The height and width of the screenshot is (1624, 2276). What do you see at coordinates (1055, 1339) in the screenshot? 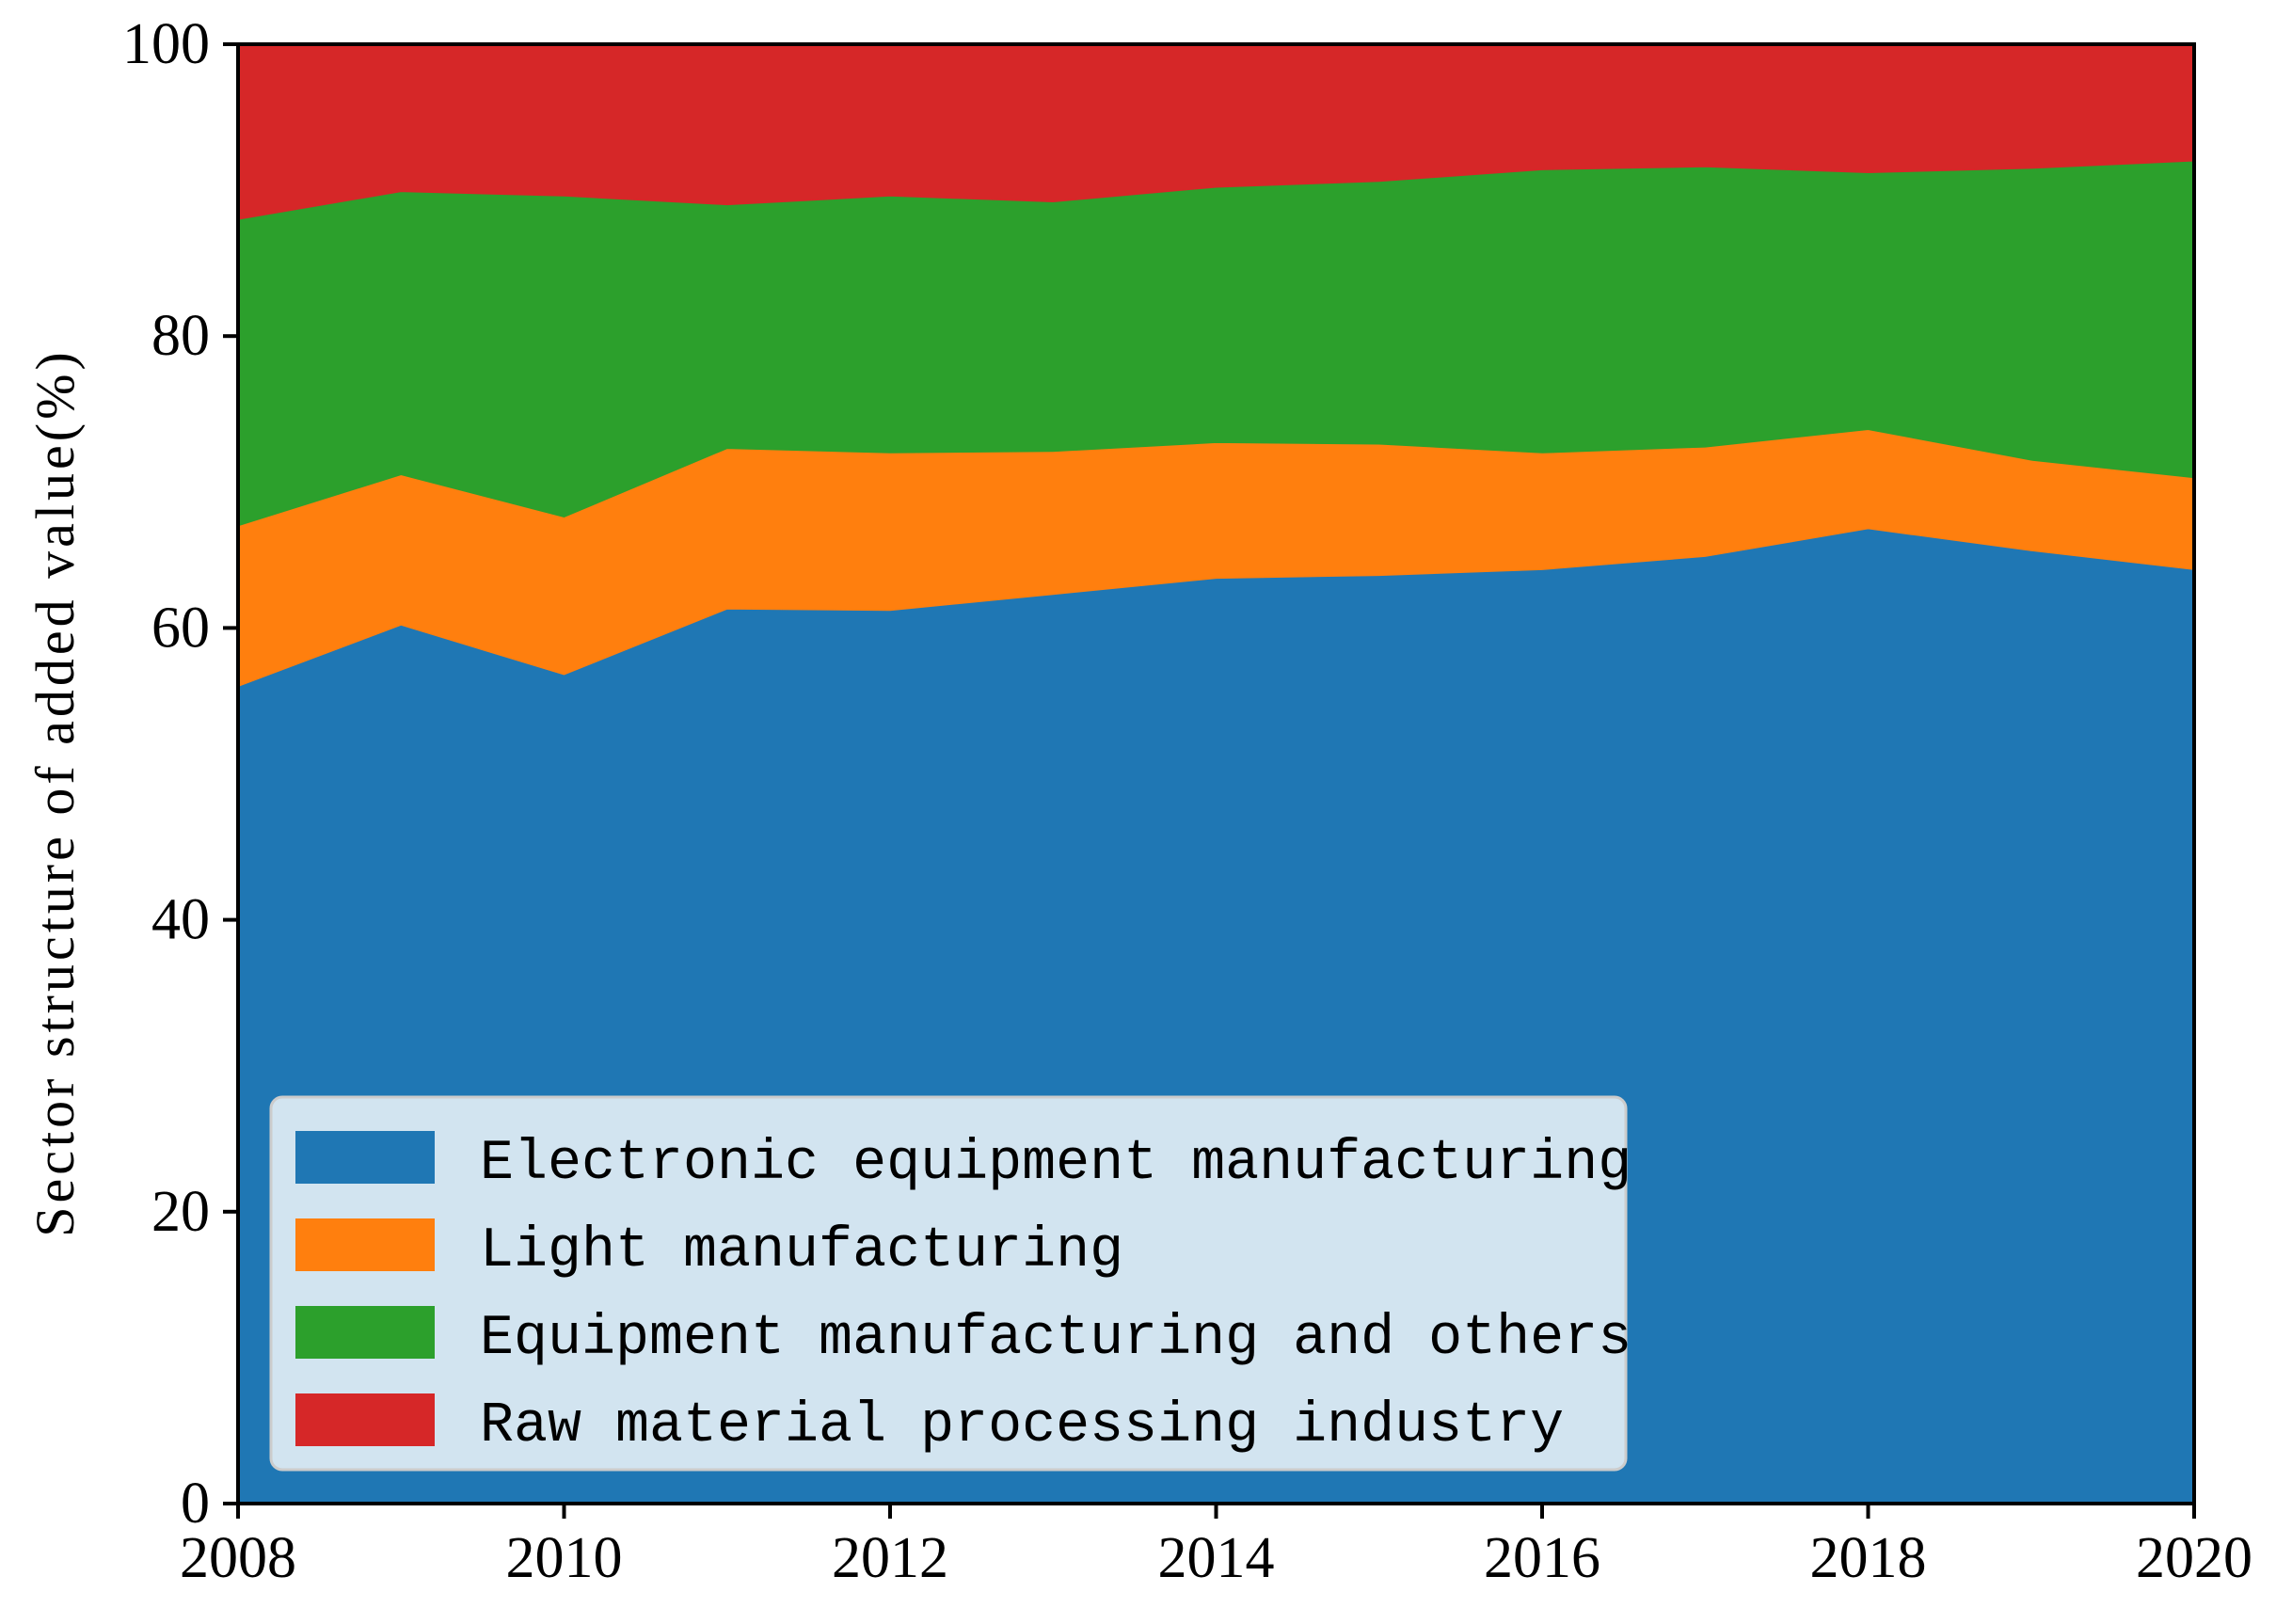
I see `legend-label-equipment-manufacturing-and-others: Equipment manufacturing and others` at bounding box center [1055, 1339].